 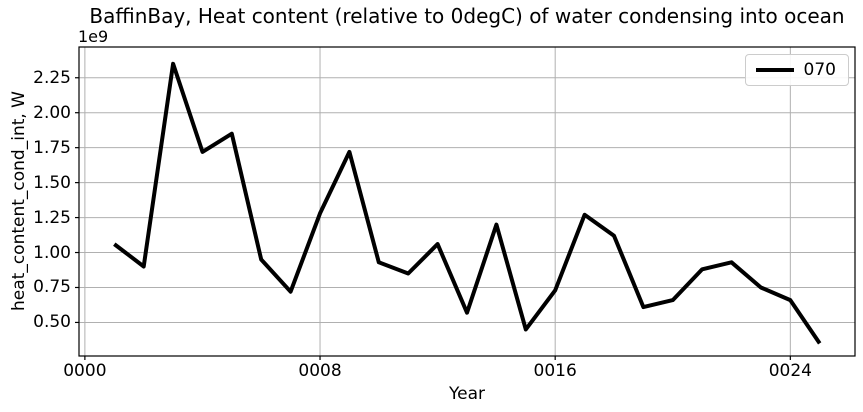 What do you see at coordinates (320, 371) in the screenshot?
I see `x-tick-label: 0008` at bounding box center [320, 371].